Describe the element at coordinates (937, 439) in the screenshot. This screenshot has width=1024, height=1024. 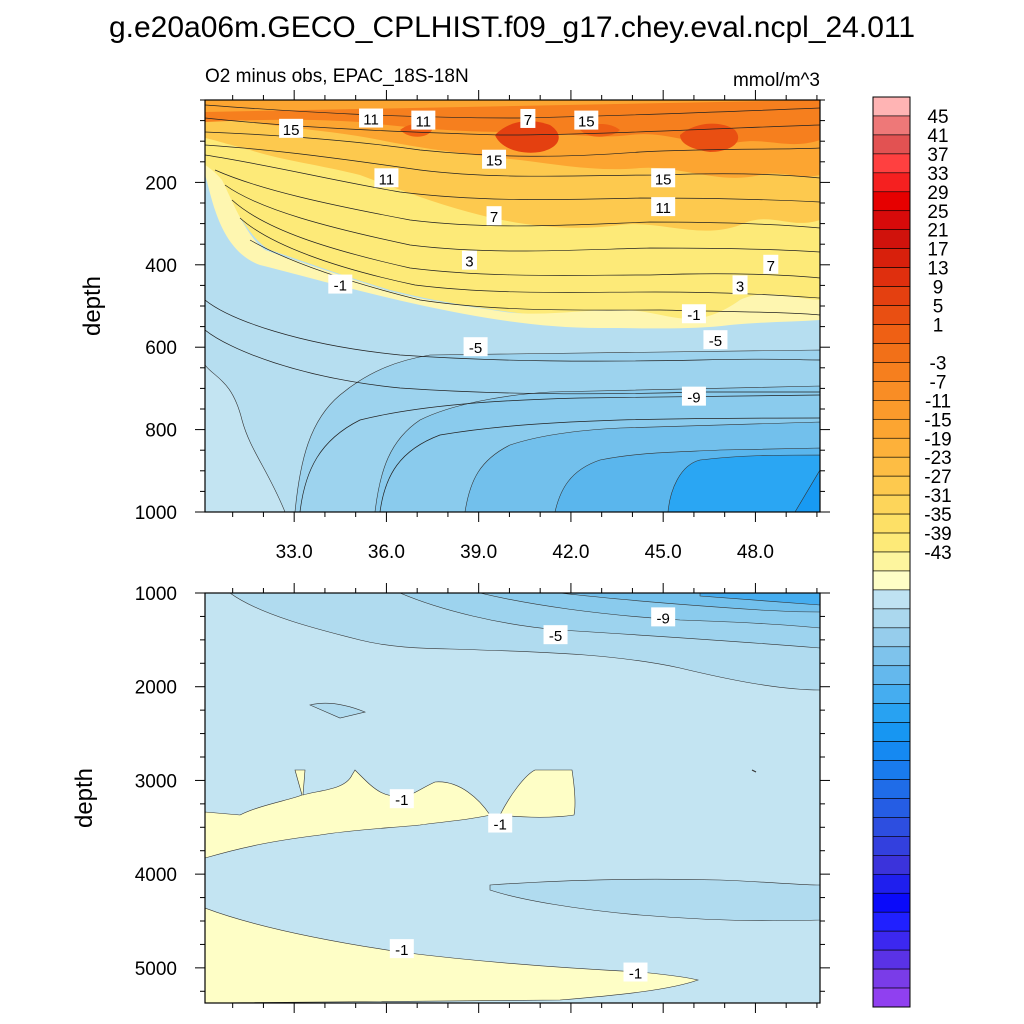
I see `colorbar-tick-label: -19` at that location.